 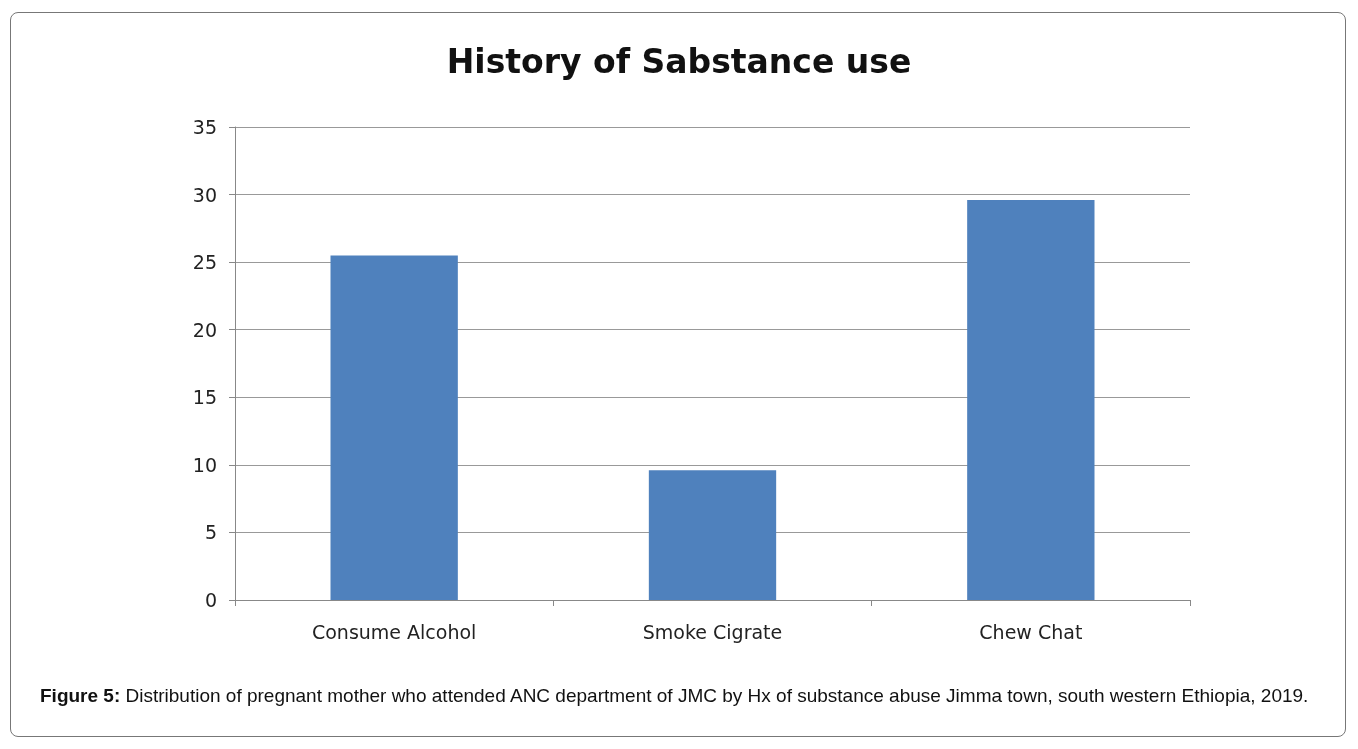 What do you see at coordinates (394, 631) in the screenshot?
I see `x-tick-label: Consume Alcohol` at bounding box center [394, 631].